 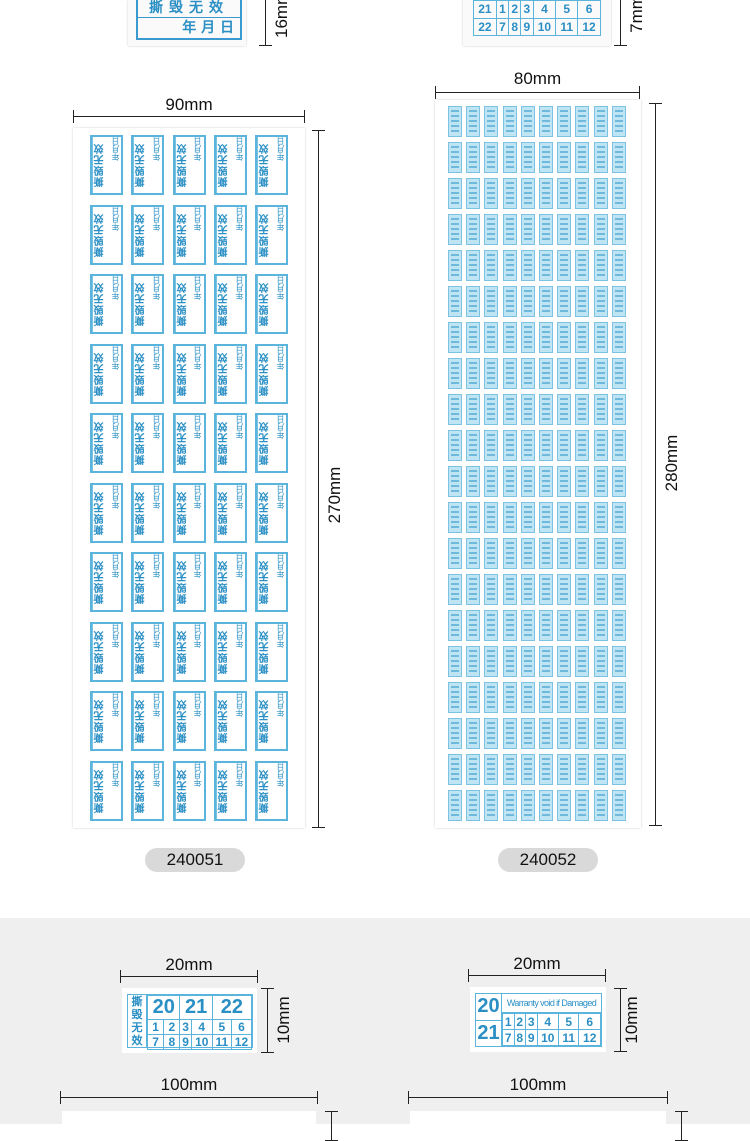 I want to click on dimension-line, so click(x=265, y=23).